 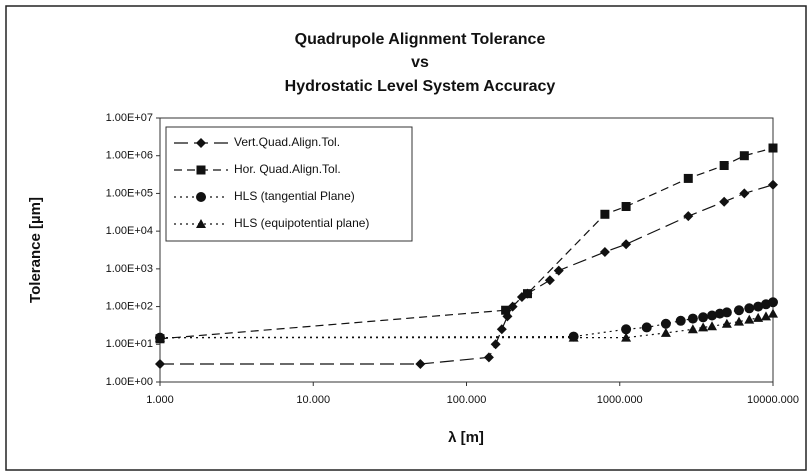 What do you see at coordinates (467, 400) in the screenshot?
I see `x-tick-label: 100.000` at bounding box center [467, 400].